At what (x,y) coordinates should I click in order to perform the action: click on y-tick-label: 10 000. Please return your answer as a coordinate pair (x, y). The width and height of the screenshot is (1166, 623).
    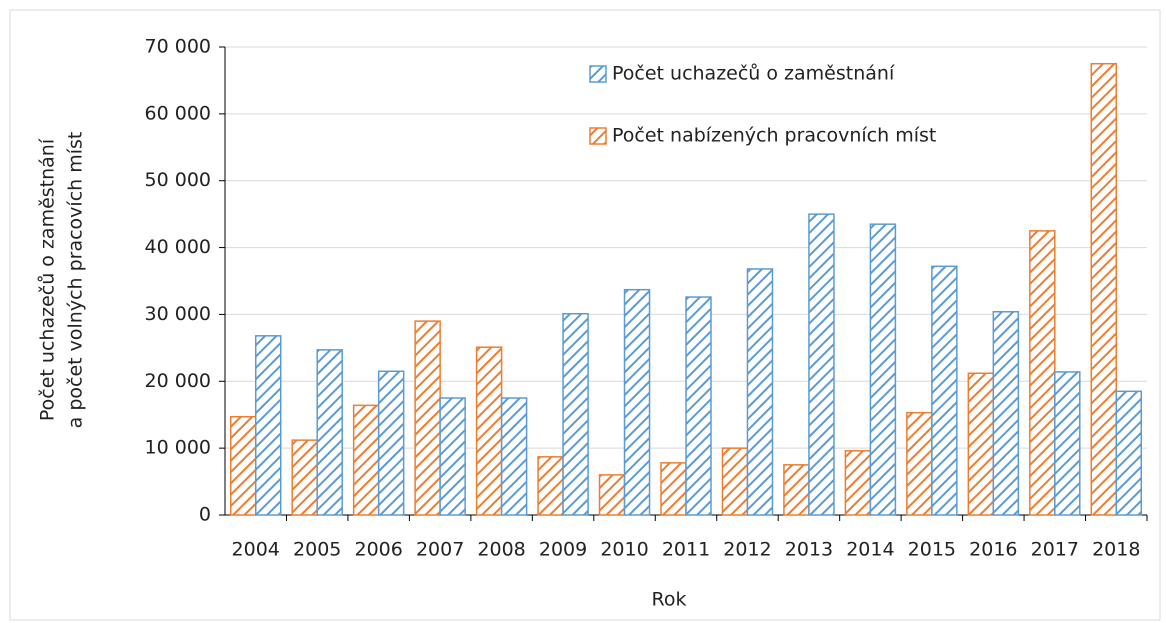
    Looking at the image, I should click on (178, 448).